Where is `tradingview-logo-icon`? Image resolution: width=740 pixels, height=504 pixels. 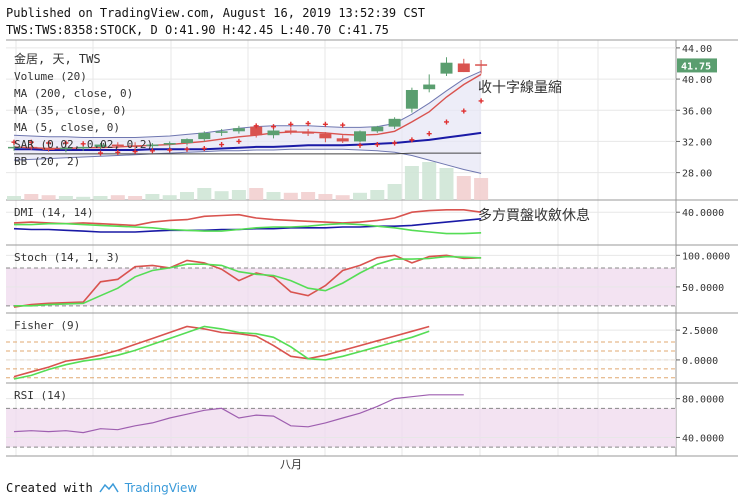
tradingview-logo-icon is located at coordinates (109, 487).